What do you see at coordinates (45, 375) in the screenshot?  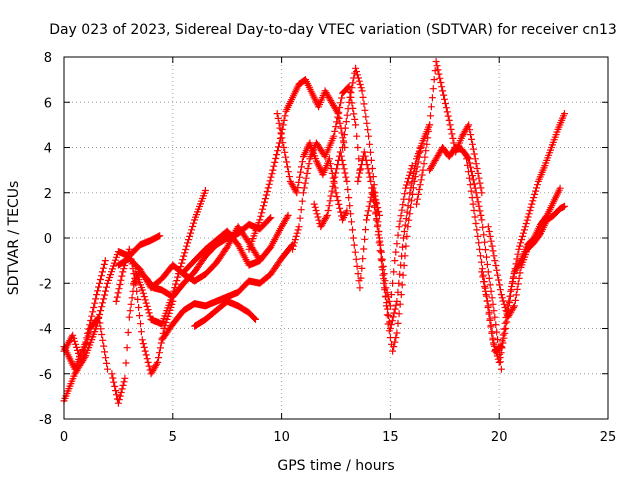 I see `y-tick-label: -6` at bounding box center [45, 375].